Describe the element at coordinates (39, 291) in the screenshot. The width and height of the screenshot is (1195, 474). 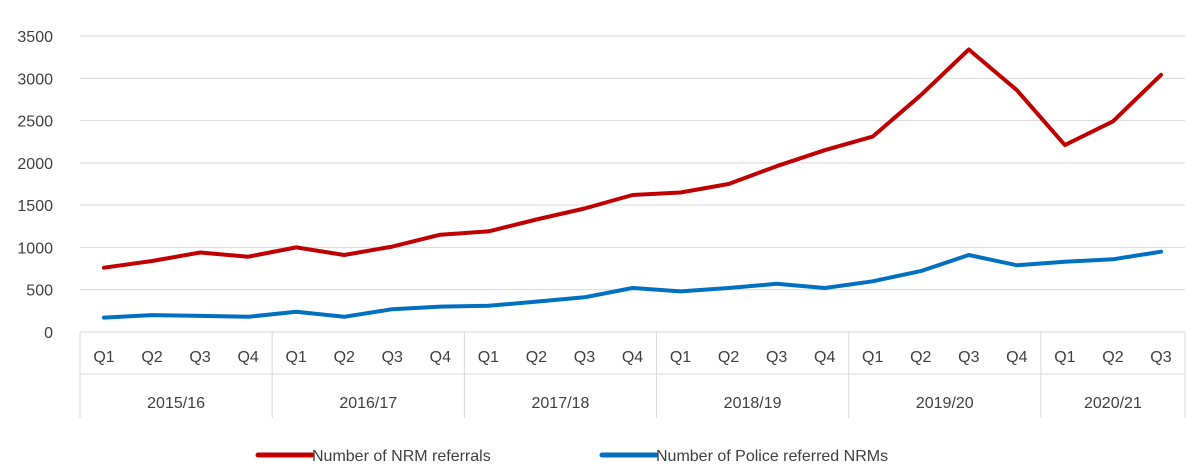
I see `y-tick-label: 500` at that location.